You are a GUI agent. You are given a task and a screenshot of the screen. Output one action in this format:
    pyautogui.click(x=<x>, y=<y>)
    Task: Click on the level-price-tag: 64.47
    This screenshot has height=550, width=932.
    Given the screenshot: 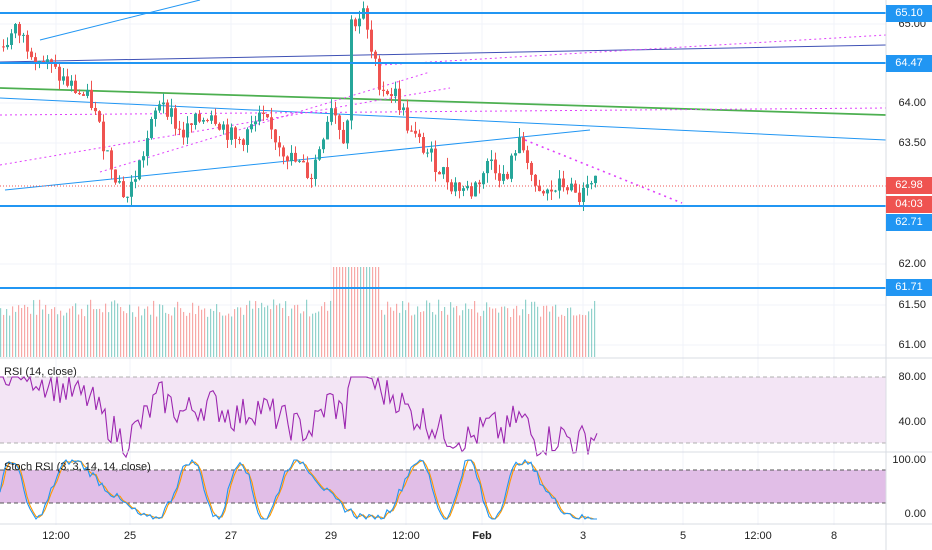 What is the action you would take?
    pyautogui.click(x=909, y=63)
    